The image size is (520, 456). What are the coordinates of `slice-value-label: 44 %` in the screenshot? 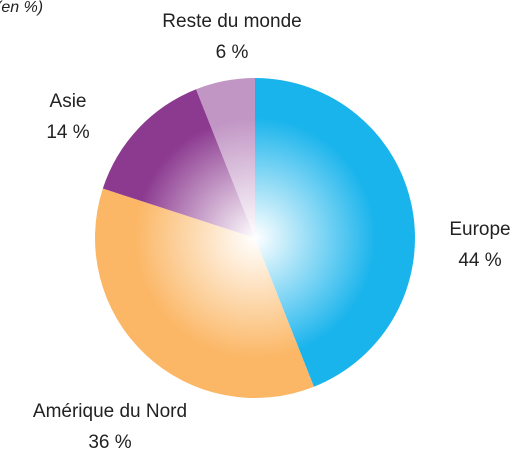 It's located at (479, 260).